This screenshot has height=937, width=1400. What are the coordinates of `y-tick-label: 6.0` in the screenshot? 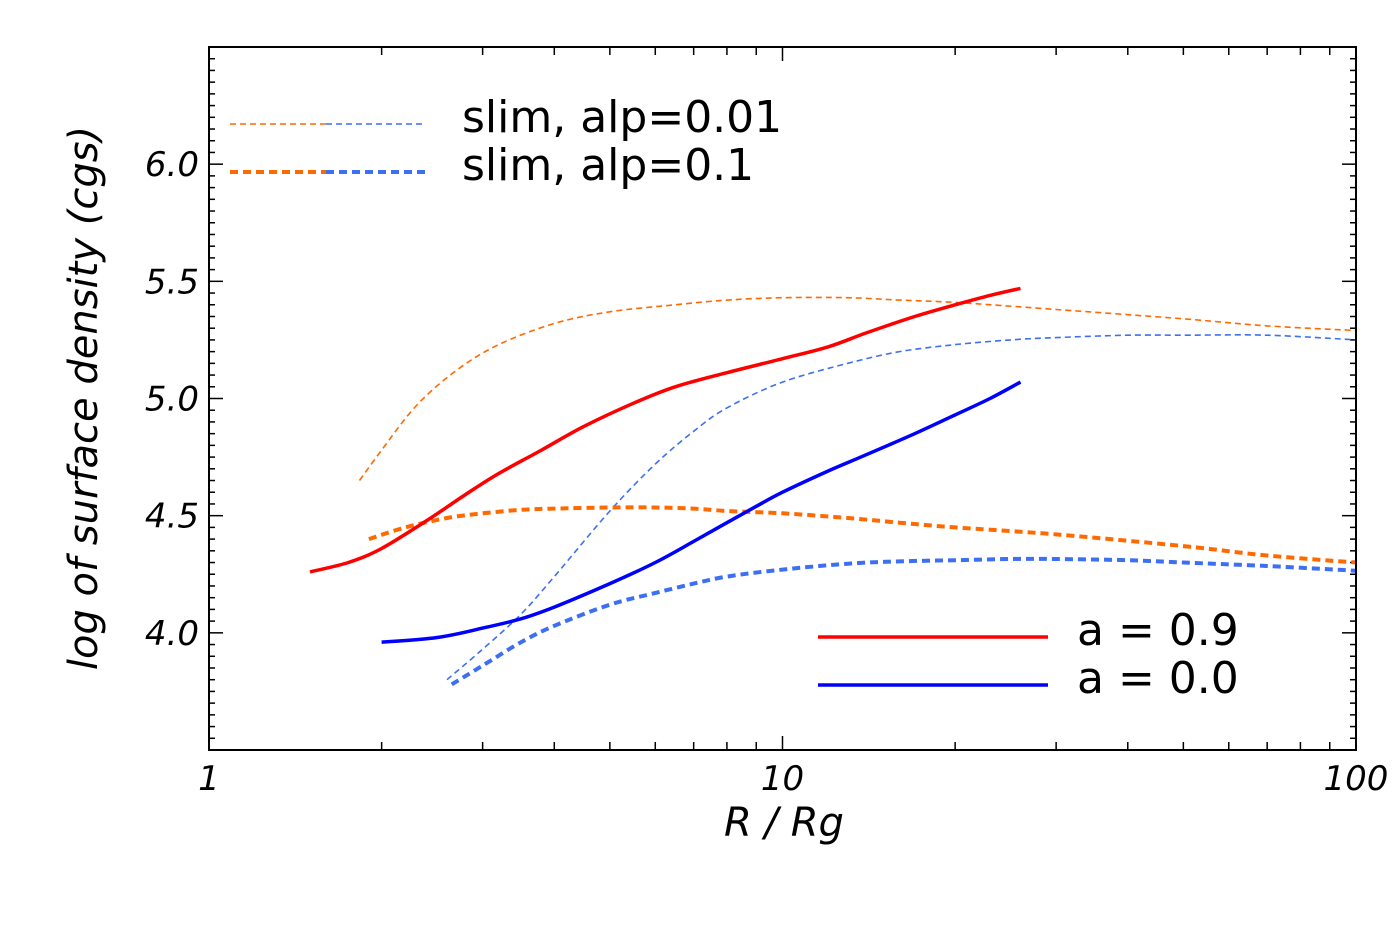 It's located at (172, 165).